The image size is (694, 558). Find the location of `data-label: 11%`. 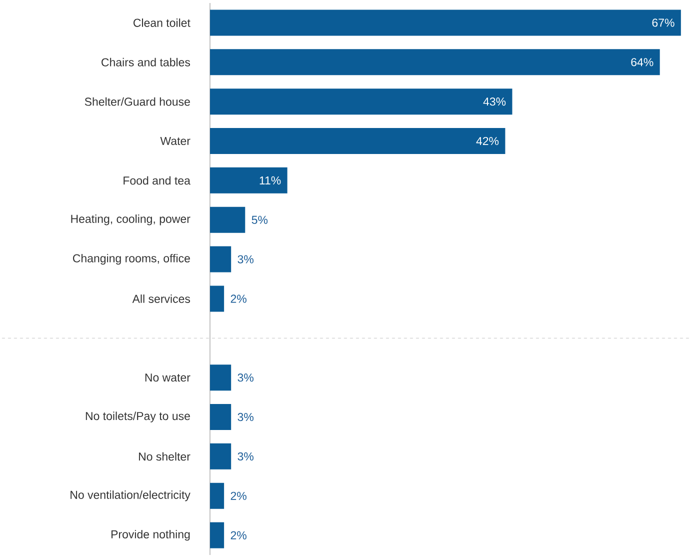

data-label: 11% is located at coordinates (270, 180).